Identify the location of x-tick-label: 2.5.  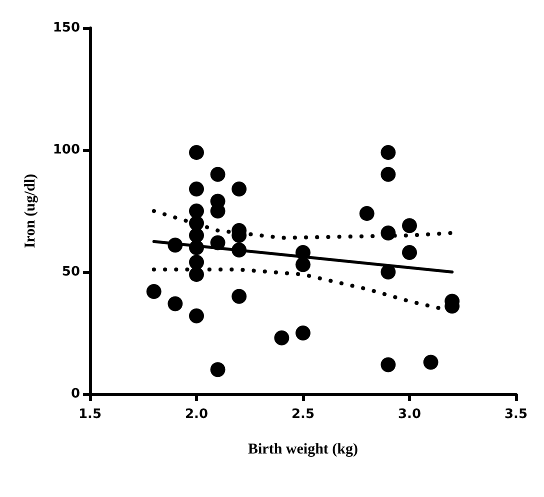
(303, 414).